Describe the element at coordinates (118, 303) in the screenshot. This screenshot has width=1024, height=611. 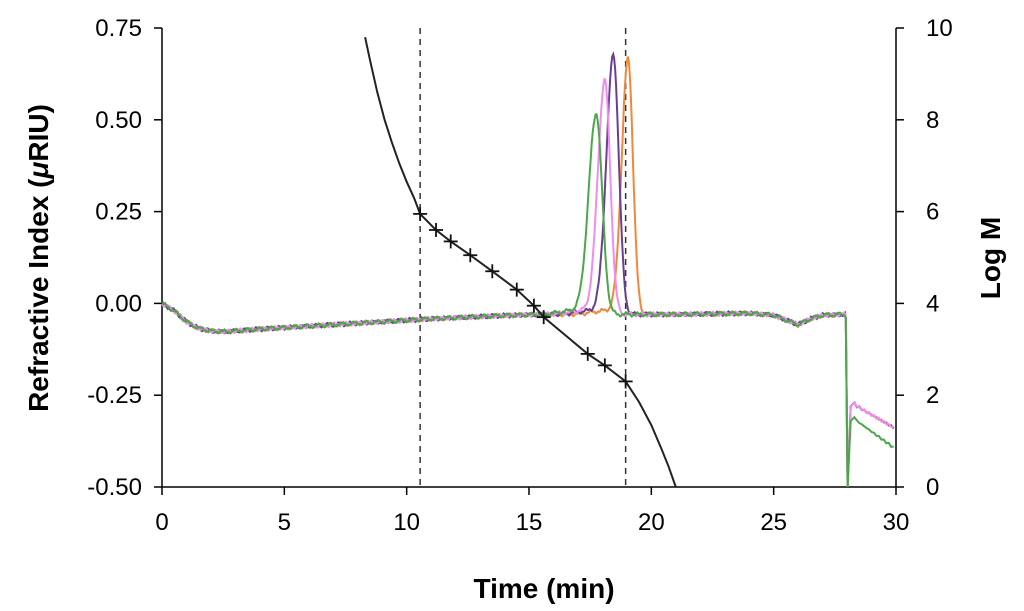
I see `y-tick-label: 0.00` at that location.